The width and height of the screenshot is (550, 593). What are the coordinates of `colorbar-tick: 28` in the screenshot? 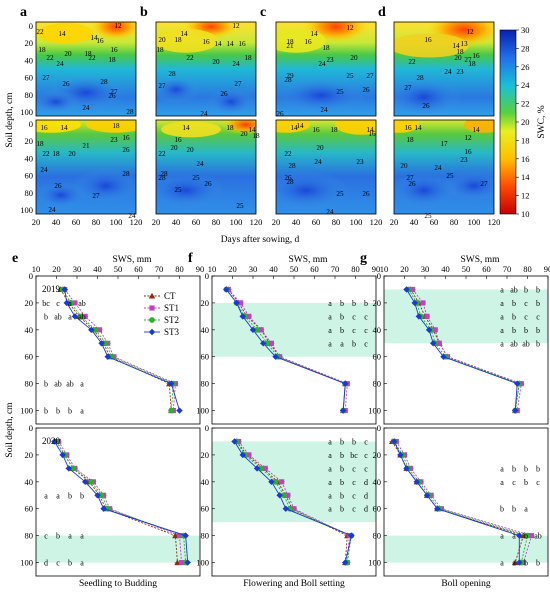 It's located at (525, 48).